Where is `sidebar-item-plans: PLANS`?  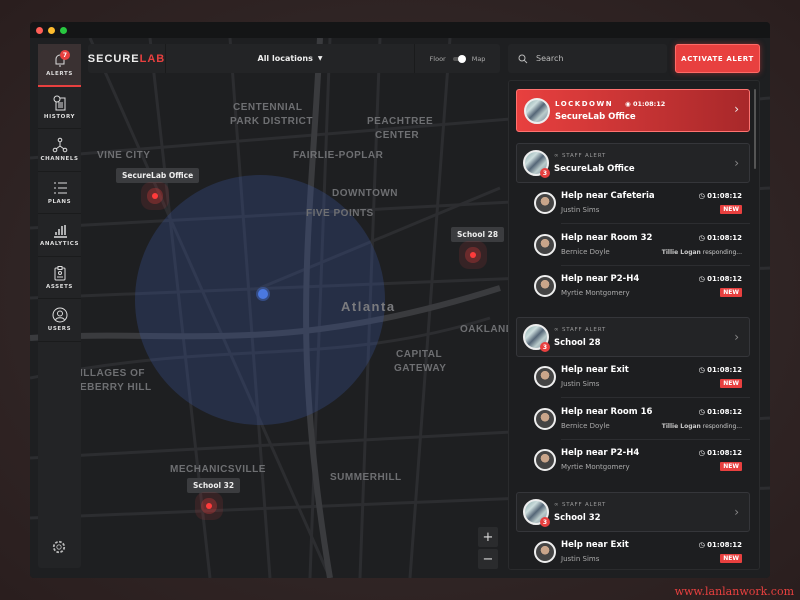 sidebar-item-plans: PLANS is located at coordinates (59, 193).